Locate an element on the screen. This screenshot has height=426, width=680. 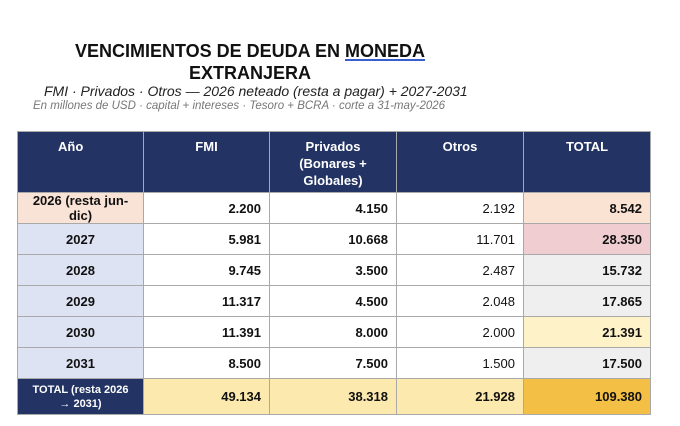
total-cell: 28.350 is located at coordinates (587, 239).